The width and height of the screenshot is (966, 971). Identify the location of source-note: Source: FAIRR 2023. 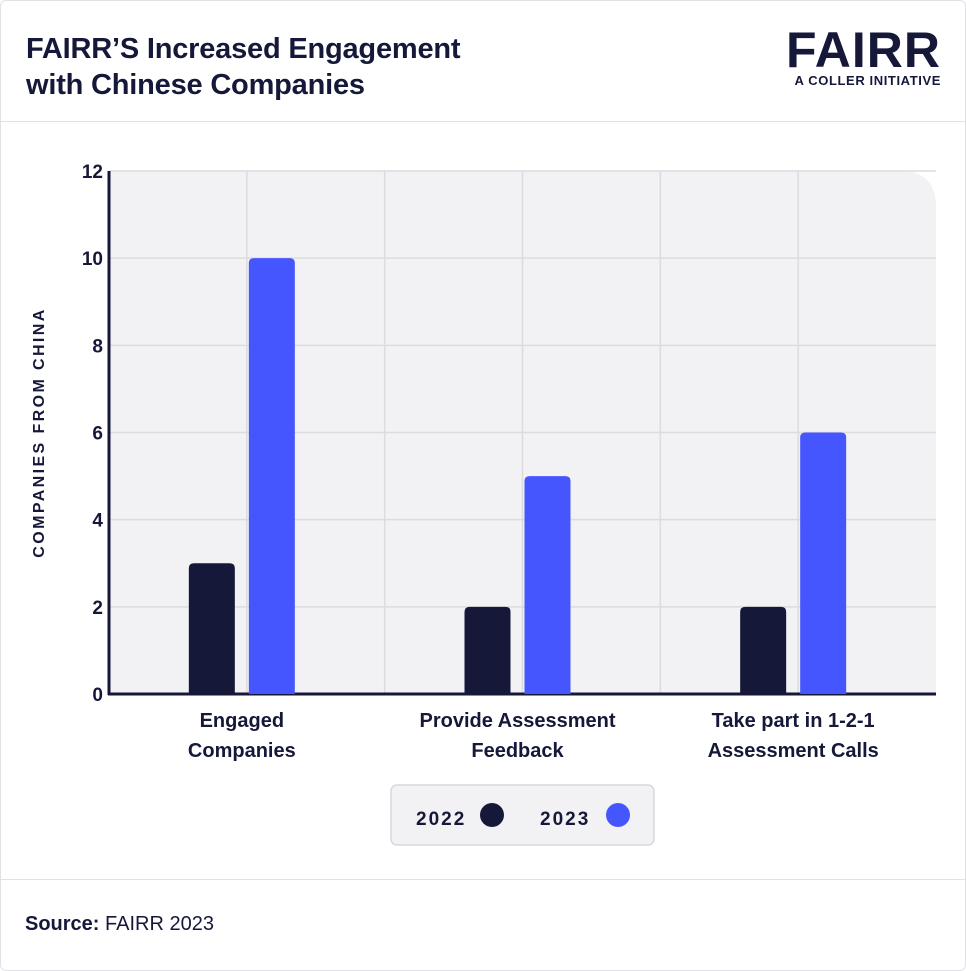
(119, 924).